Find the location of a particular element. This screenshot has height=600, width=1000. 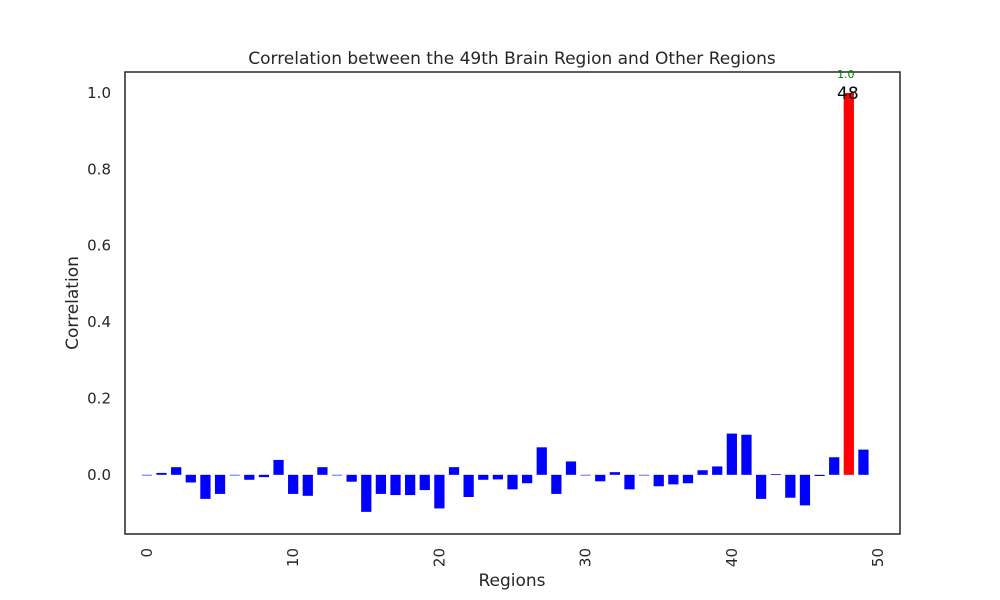

y-tick-label: 0.2 is located at coordinates (99, 398).